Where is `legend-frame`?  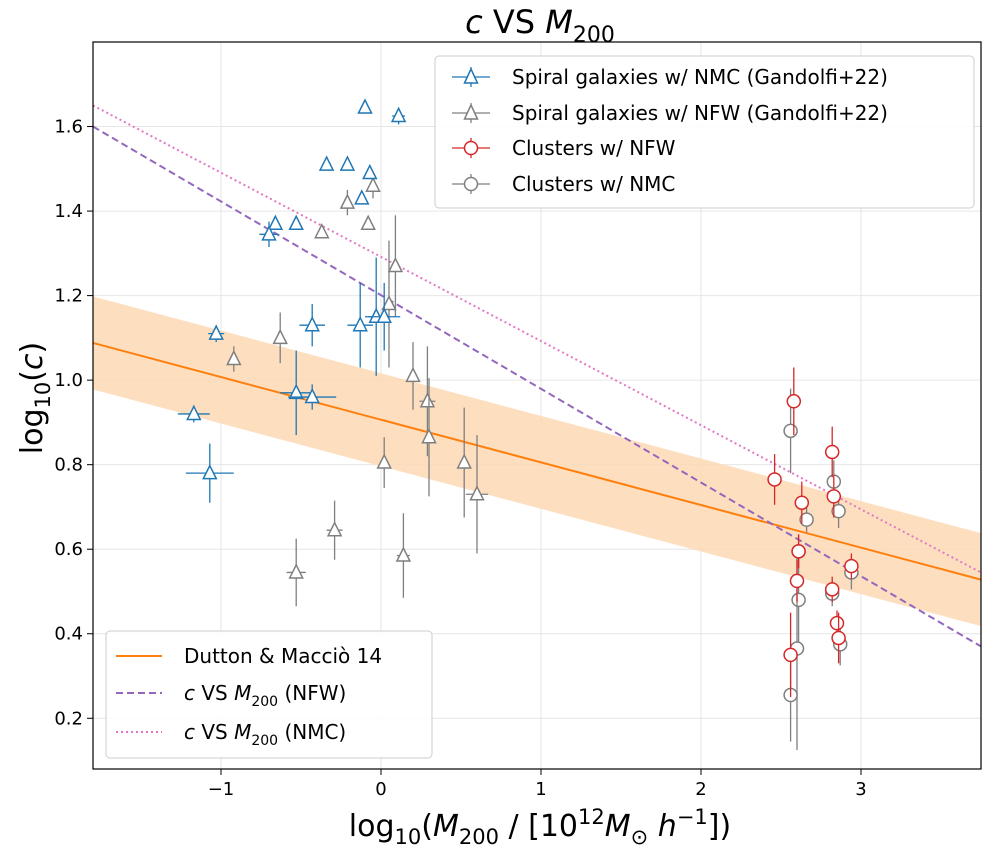 legend-frame is located at coordinates (704, 132).